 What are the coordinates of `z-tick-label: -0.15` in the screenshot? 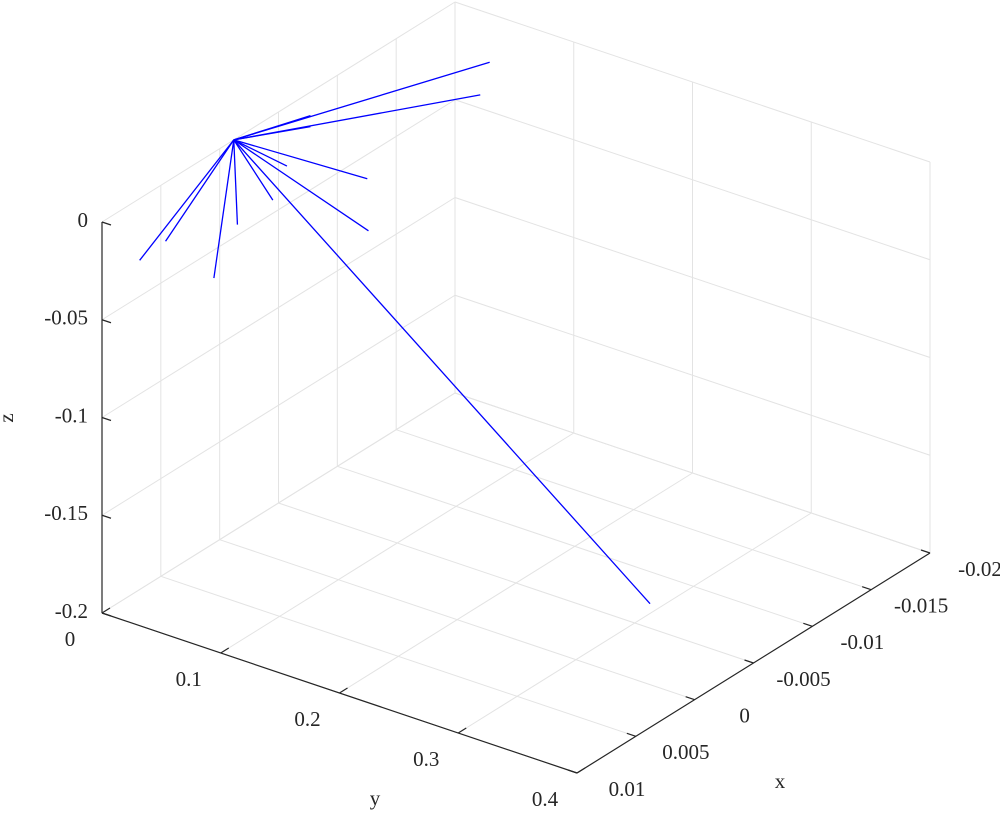 It's located at (66, 513).